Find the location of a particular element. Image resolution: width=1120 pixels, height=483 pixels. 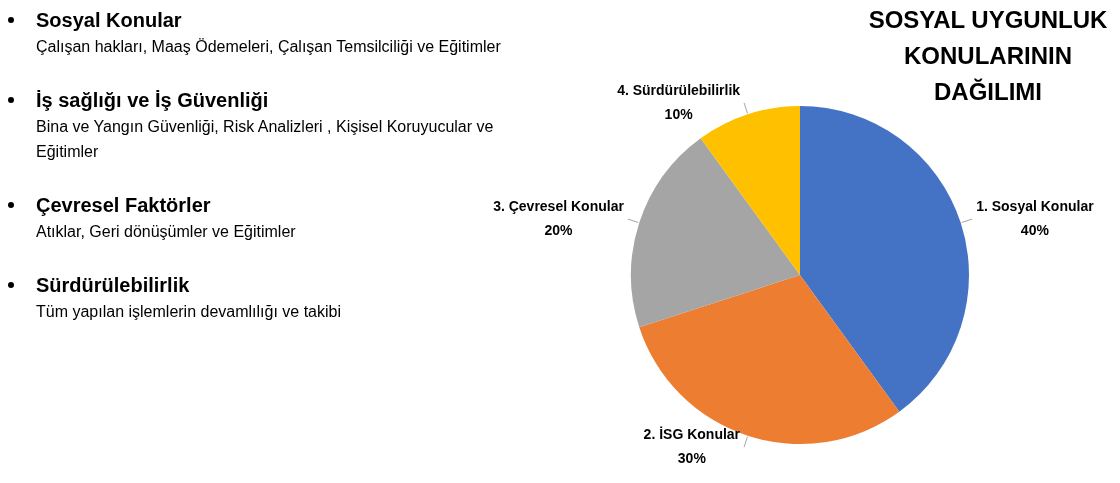

text: Çevresel Faktörler is located at coordinates (123, 205).